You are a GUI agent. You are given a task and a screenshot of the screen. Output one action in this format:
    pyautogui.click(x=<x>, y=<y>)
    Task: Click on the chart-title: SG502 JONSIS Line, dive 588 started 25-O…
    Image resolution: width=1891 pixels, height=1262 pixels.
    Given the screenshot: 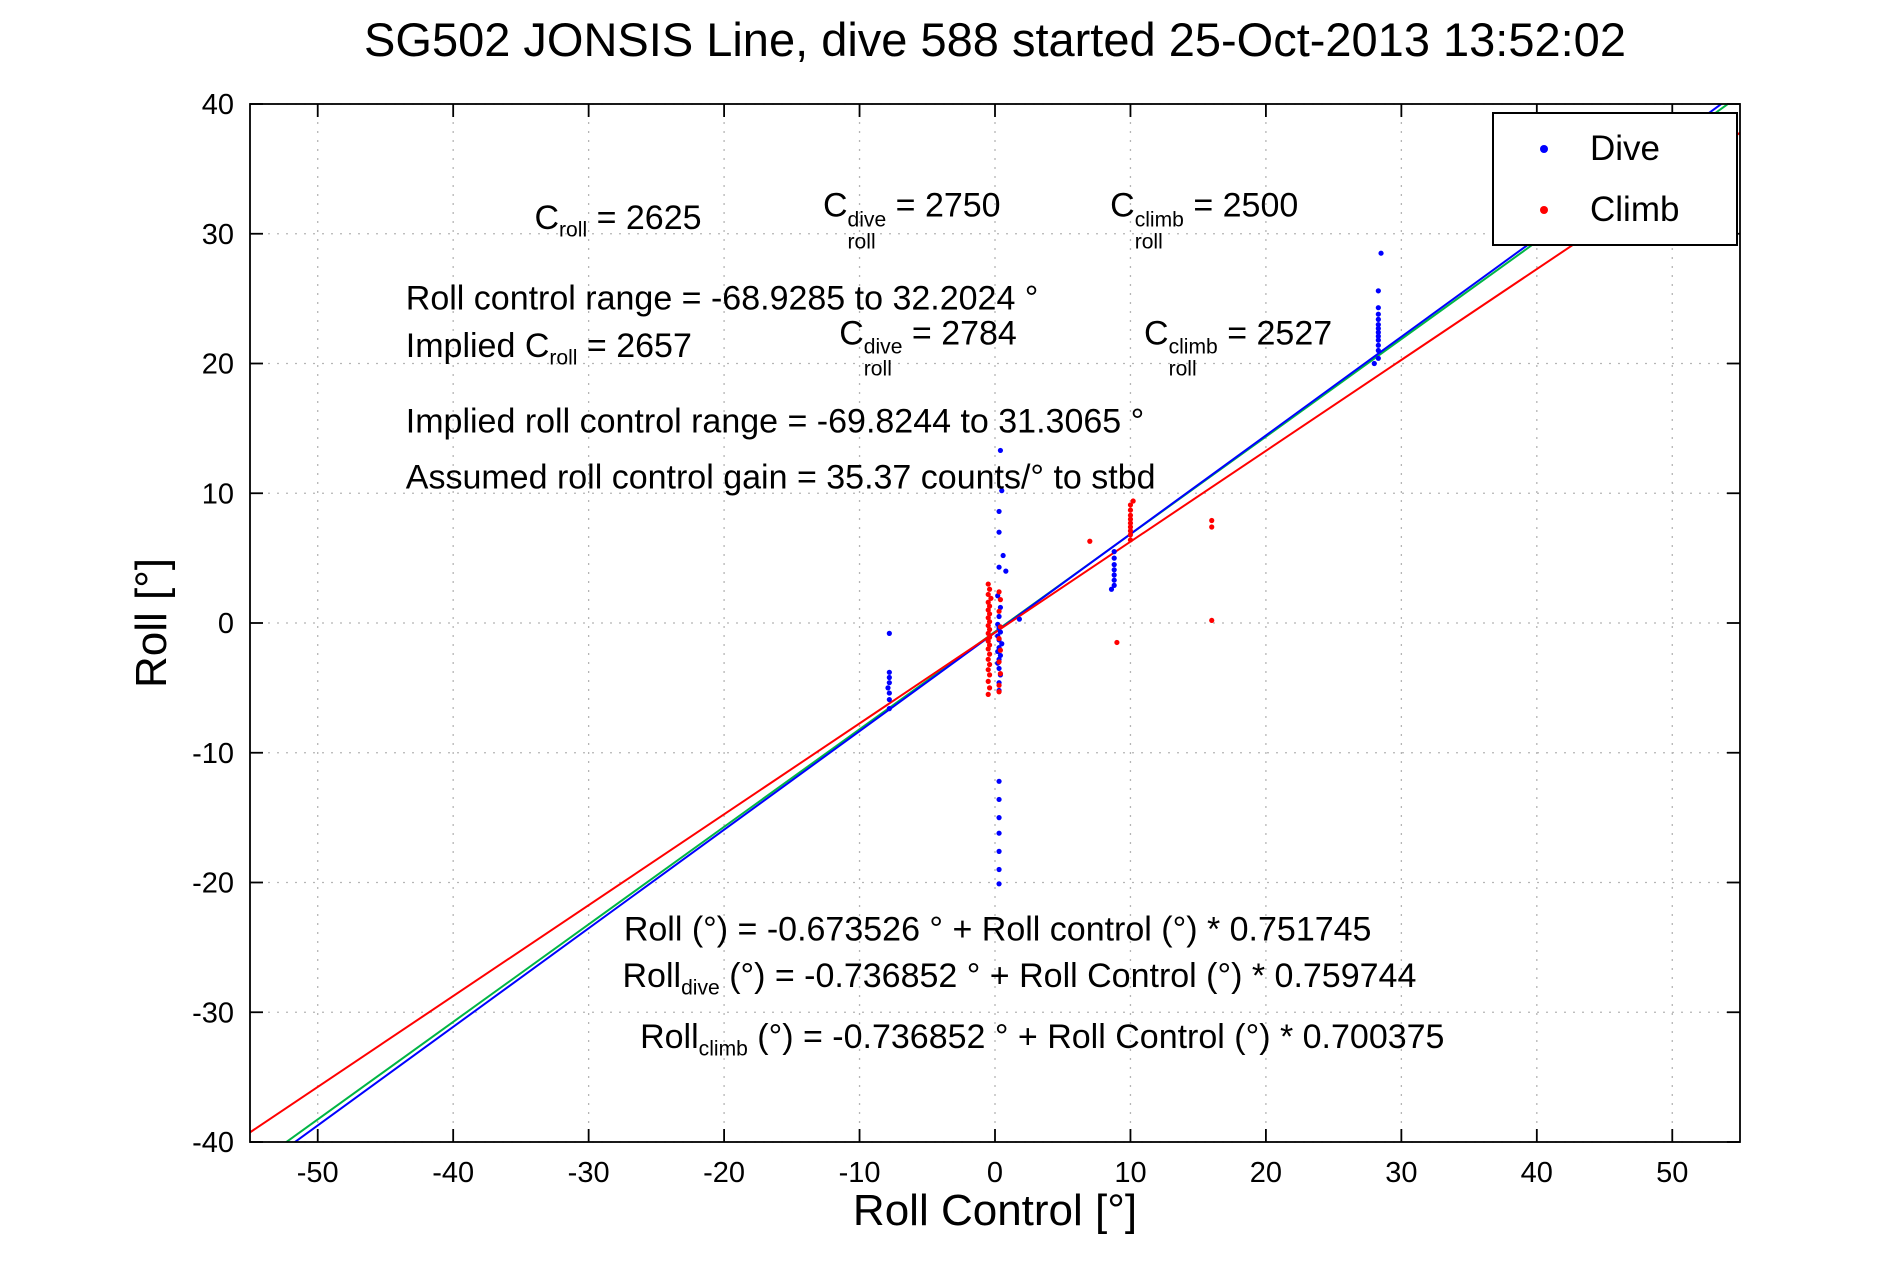 What is the action you would take?
    pyautogui.click(x=995, y=39)
    